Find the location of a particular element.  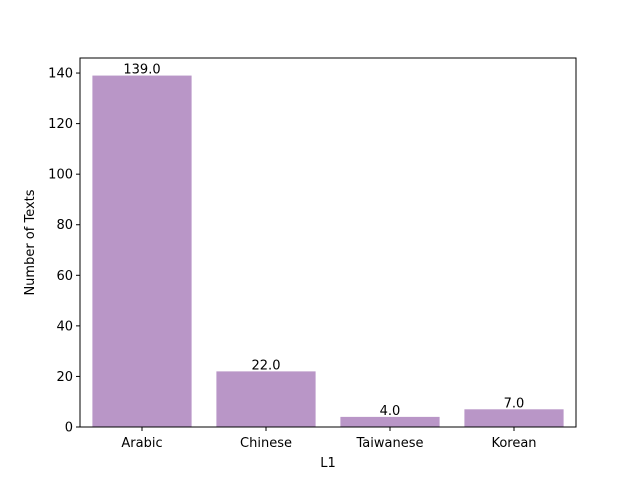

bar-arabic is located at coordinates (142, 251).